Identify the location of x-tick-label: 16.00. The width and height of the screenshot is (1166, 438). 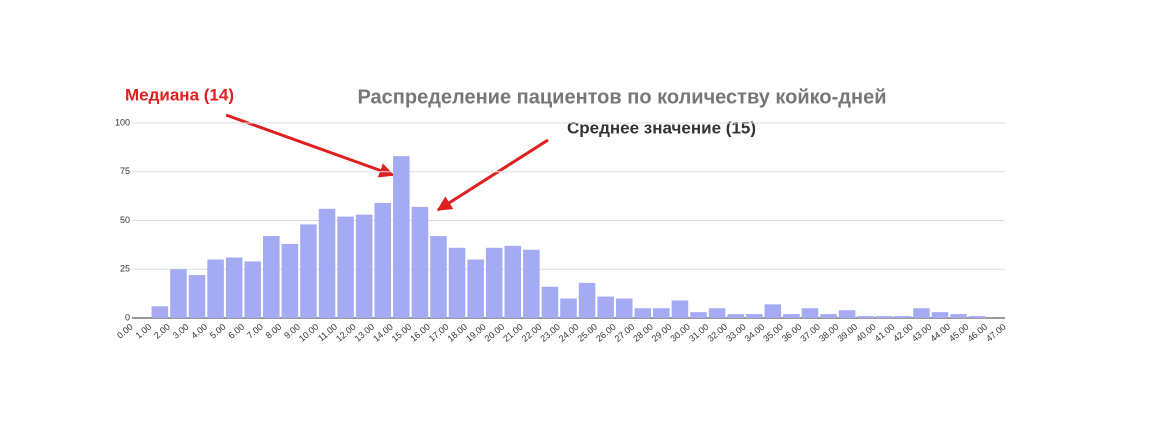
(420, 333).